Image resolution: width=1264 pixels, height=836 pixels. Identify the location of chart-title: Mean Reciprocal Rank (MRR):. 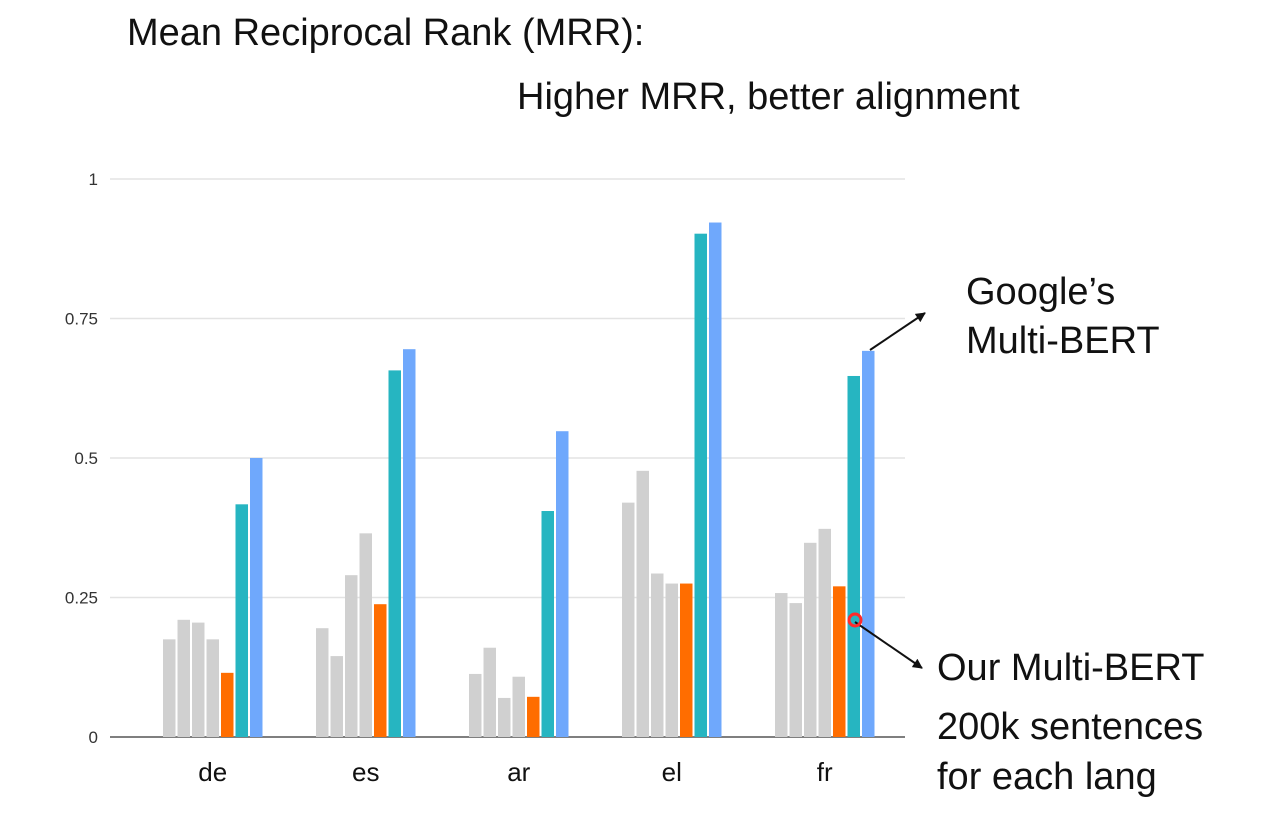
(386, 33).